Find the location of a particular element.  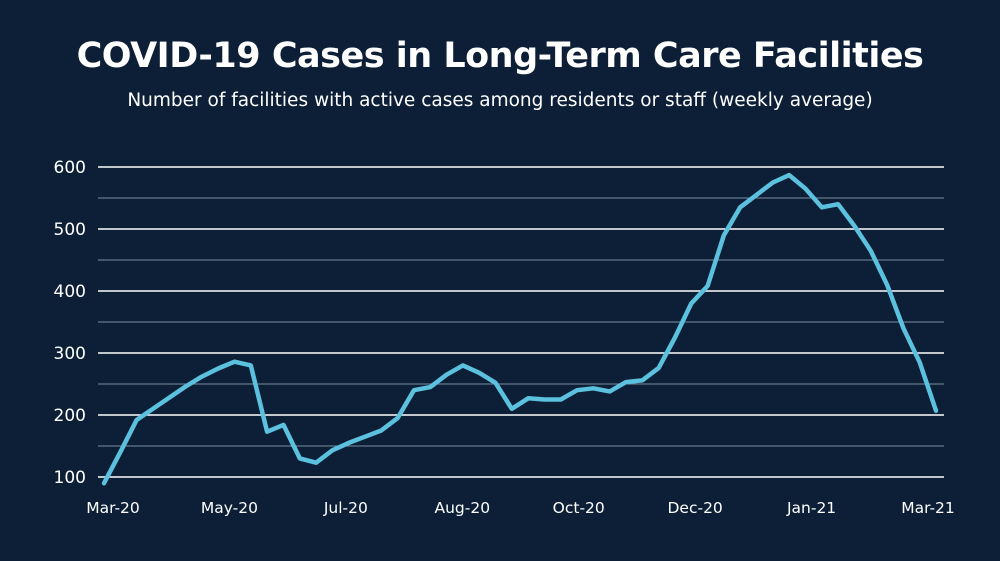

x-tick-label: Aug-20 is located at coordinates (462, 508).